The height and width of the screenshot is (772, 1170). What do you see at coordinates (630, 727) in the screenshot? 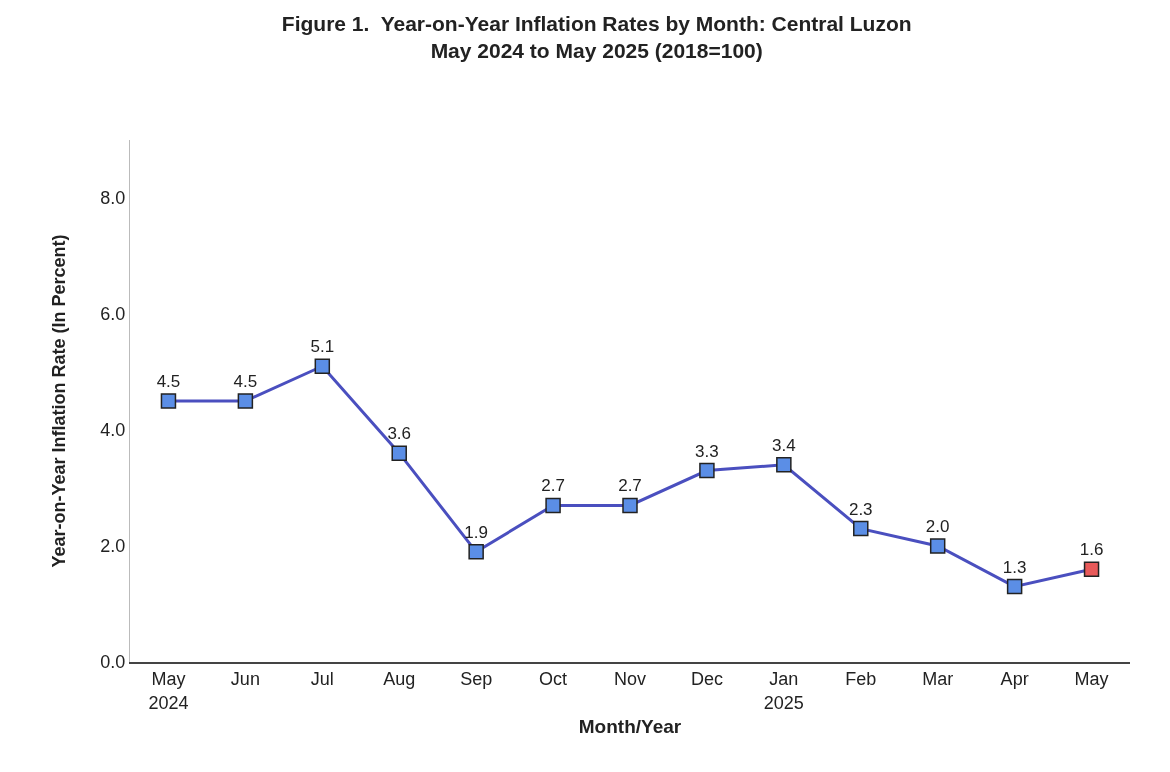
I see `x-axis-title: Month/Year` at bounding box center [630, 727].